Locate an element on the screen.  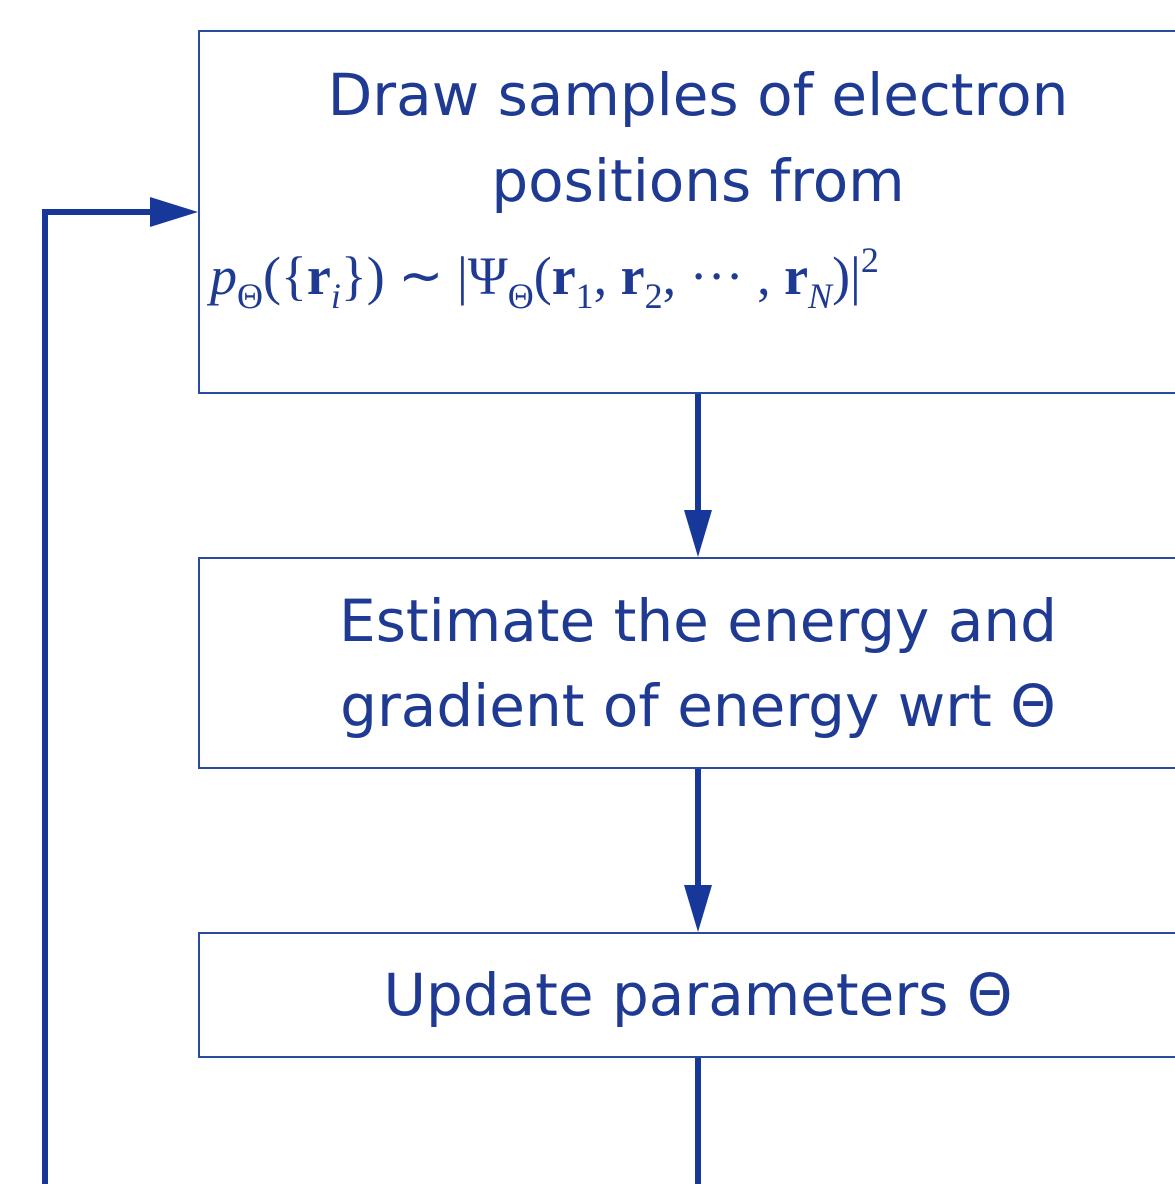
node-text: Update parameters Θ is located at coordinates (698, 995).